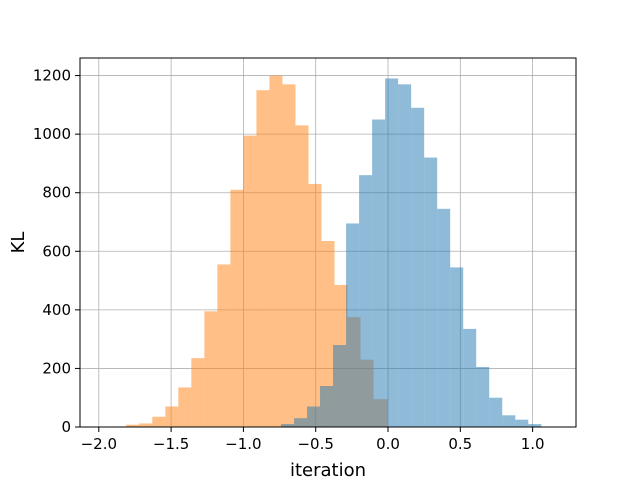 This screenshot has width=640, height=480. I want to click on x-tick-label: 0.5, so click(460, 444).